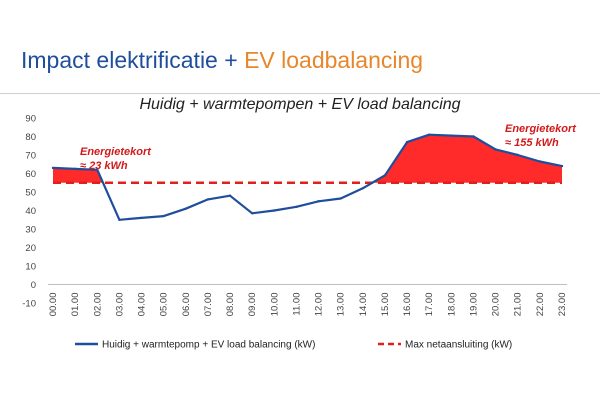  I want to click on x-tick-label: 21.00, so click(518, 305).